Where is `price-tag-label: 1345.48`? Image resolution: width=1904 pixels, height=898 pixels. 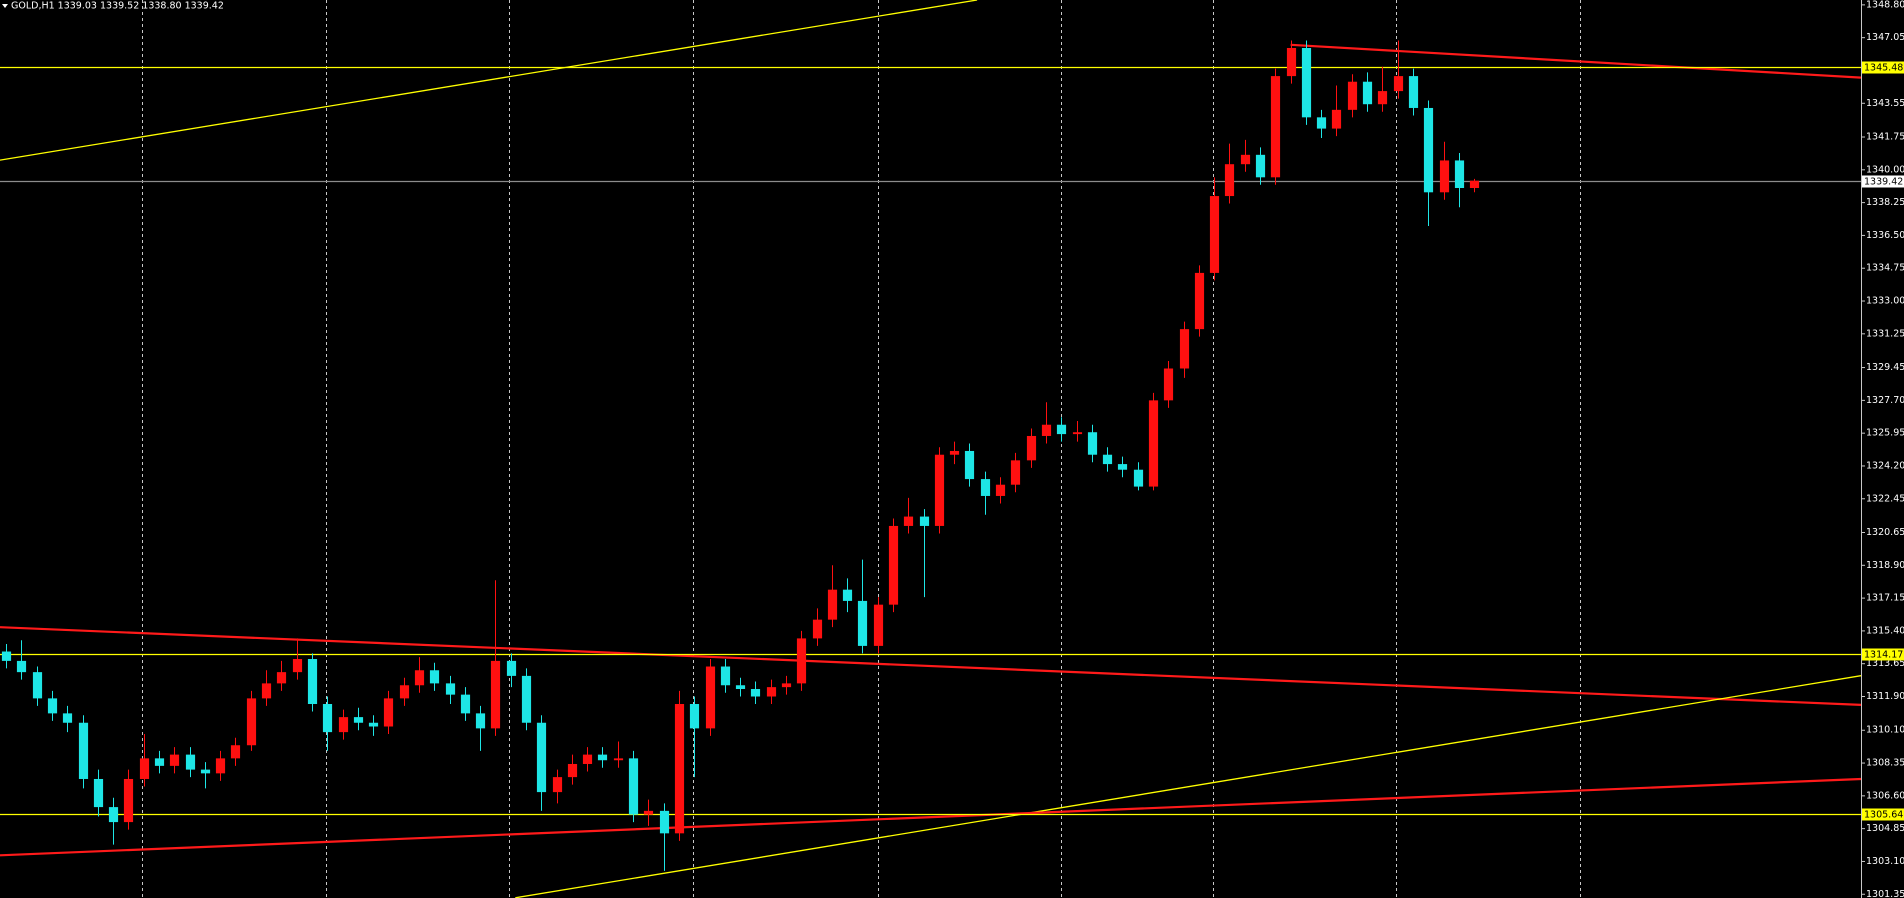 price-tag-label: 1345.48 is located at coordinates (1883, 68).